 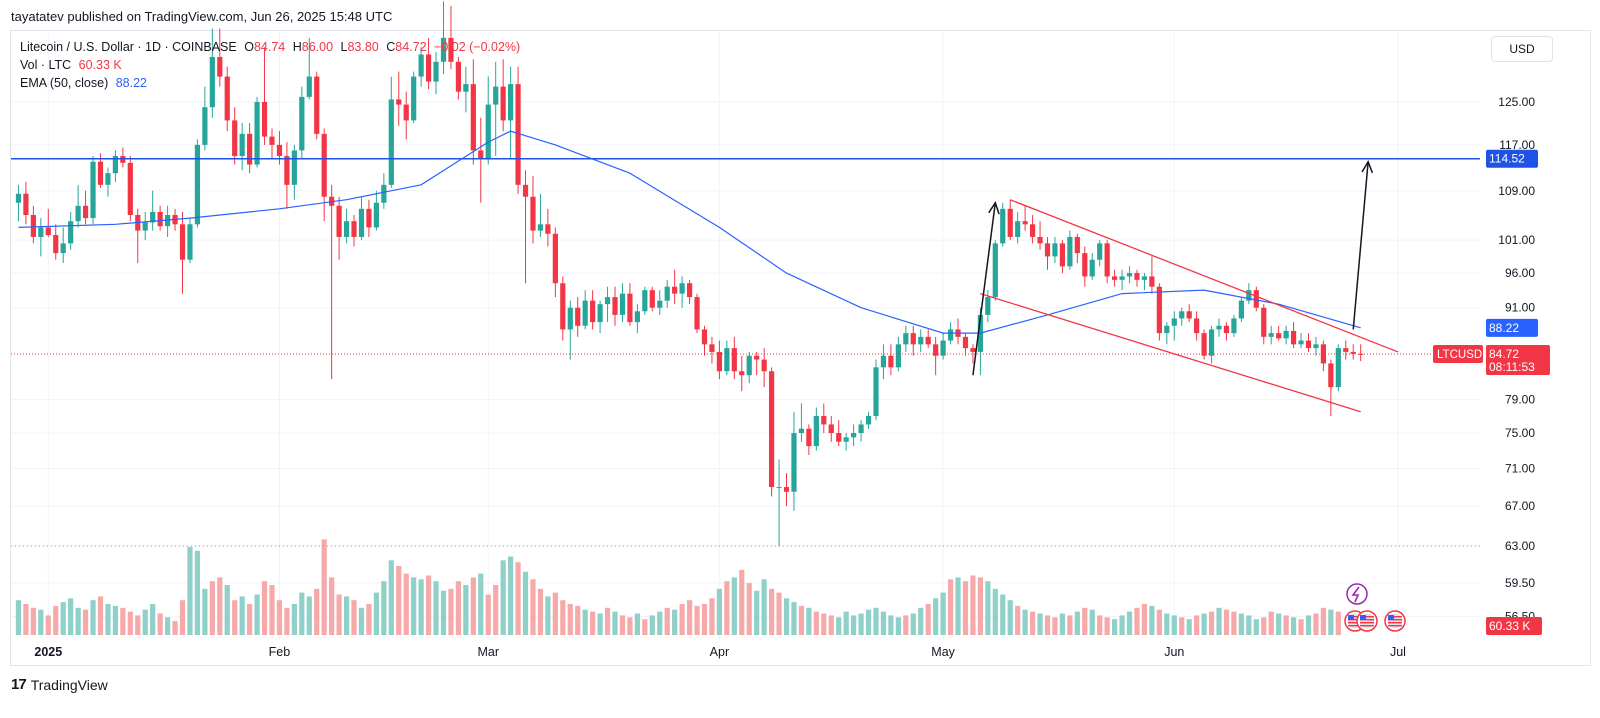 What do you see at coordinates (69, 684) in the screenshot?
I see `footer-brand: TradingView` at bounding box center [69, 684].